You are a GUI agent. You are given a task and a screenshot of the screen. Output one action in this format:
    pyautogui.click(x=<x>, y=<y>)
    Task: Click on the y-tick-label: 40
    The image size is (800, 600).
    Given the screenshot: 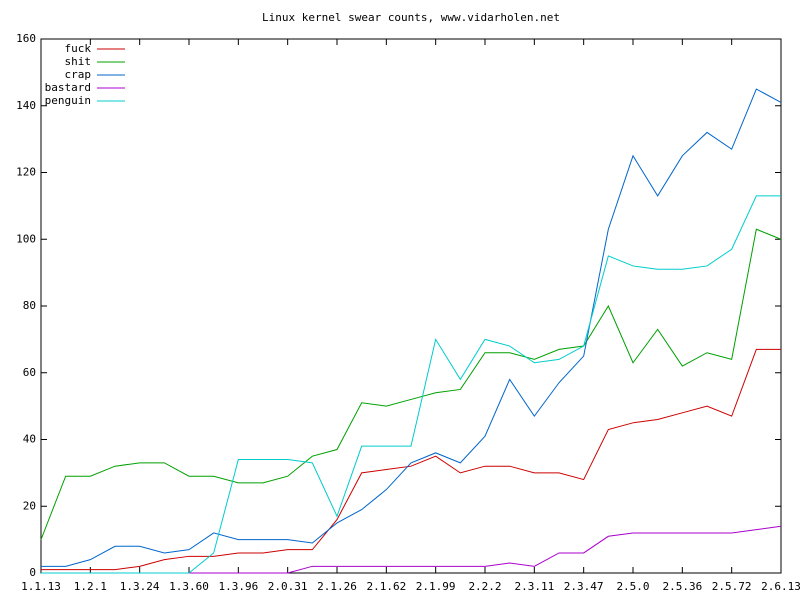 What is the action you would take?
    pyautogui.click(x=29, y=439)
    